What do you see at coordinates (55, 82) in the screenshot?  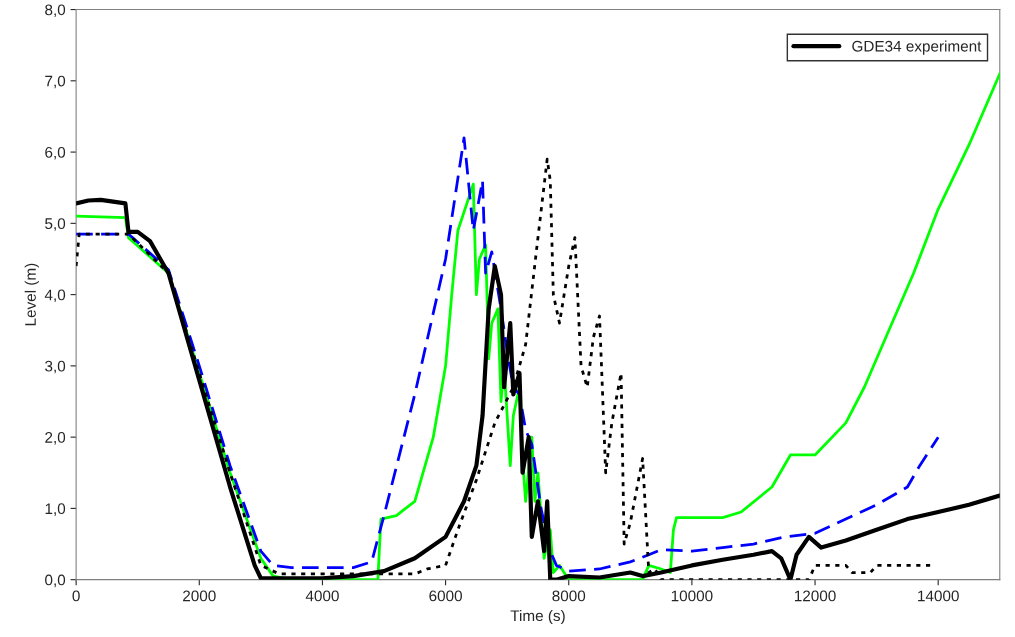 I see `y-tick-label: 7,0` at bounding box center [55, 82].